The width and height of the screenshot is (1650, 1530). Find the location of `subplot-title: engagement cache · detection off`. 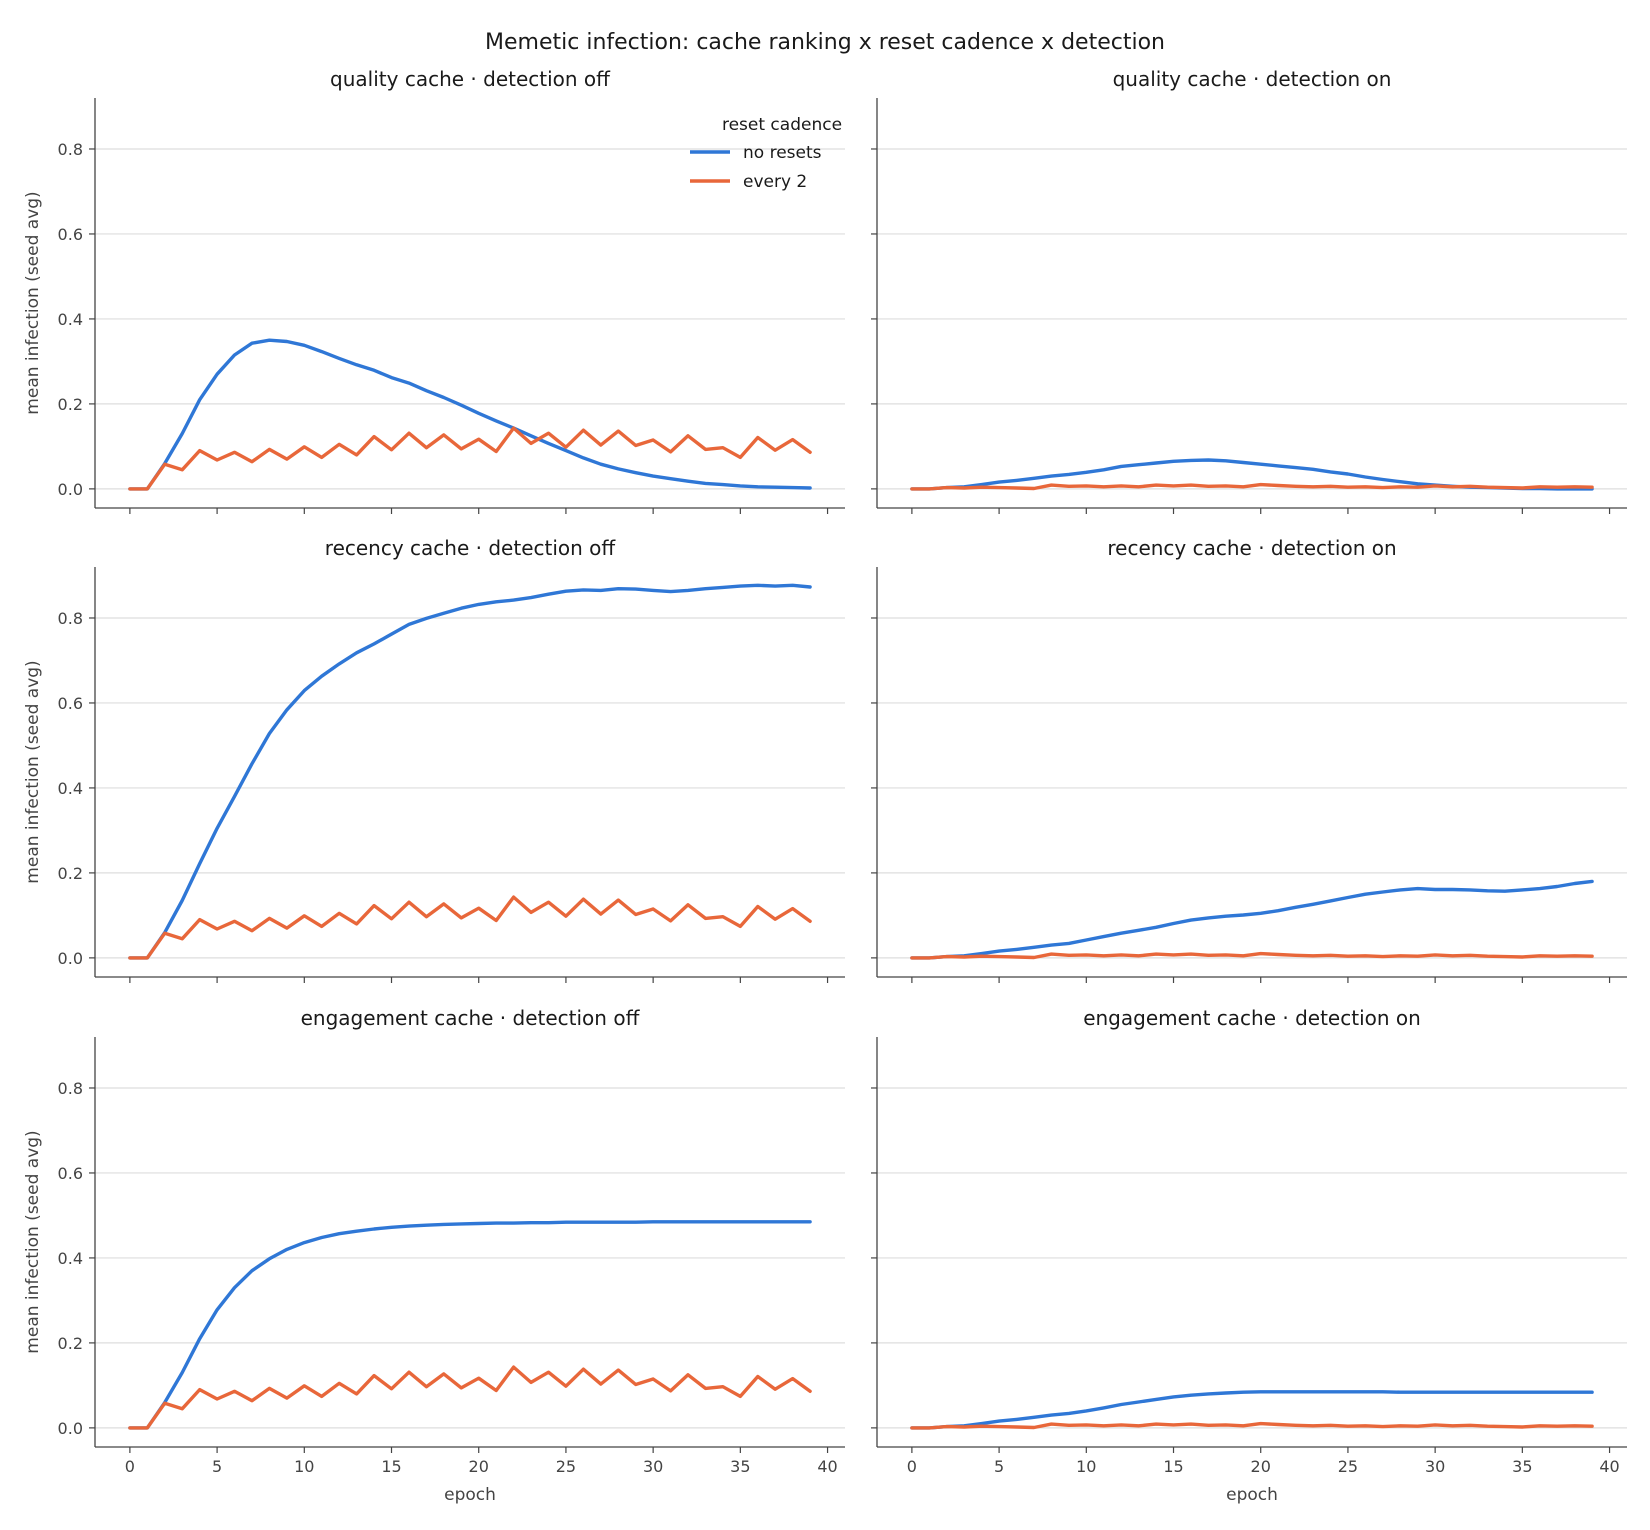

subplot-title: engagement cache · detection off is located at coordinates (471, 1018).